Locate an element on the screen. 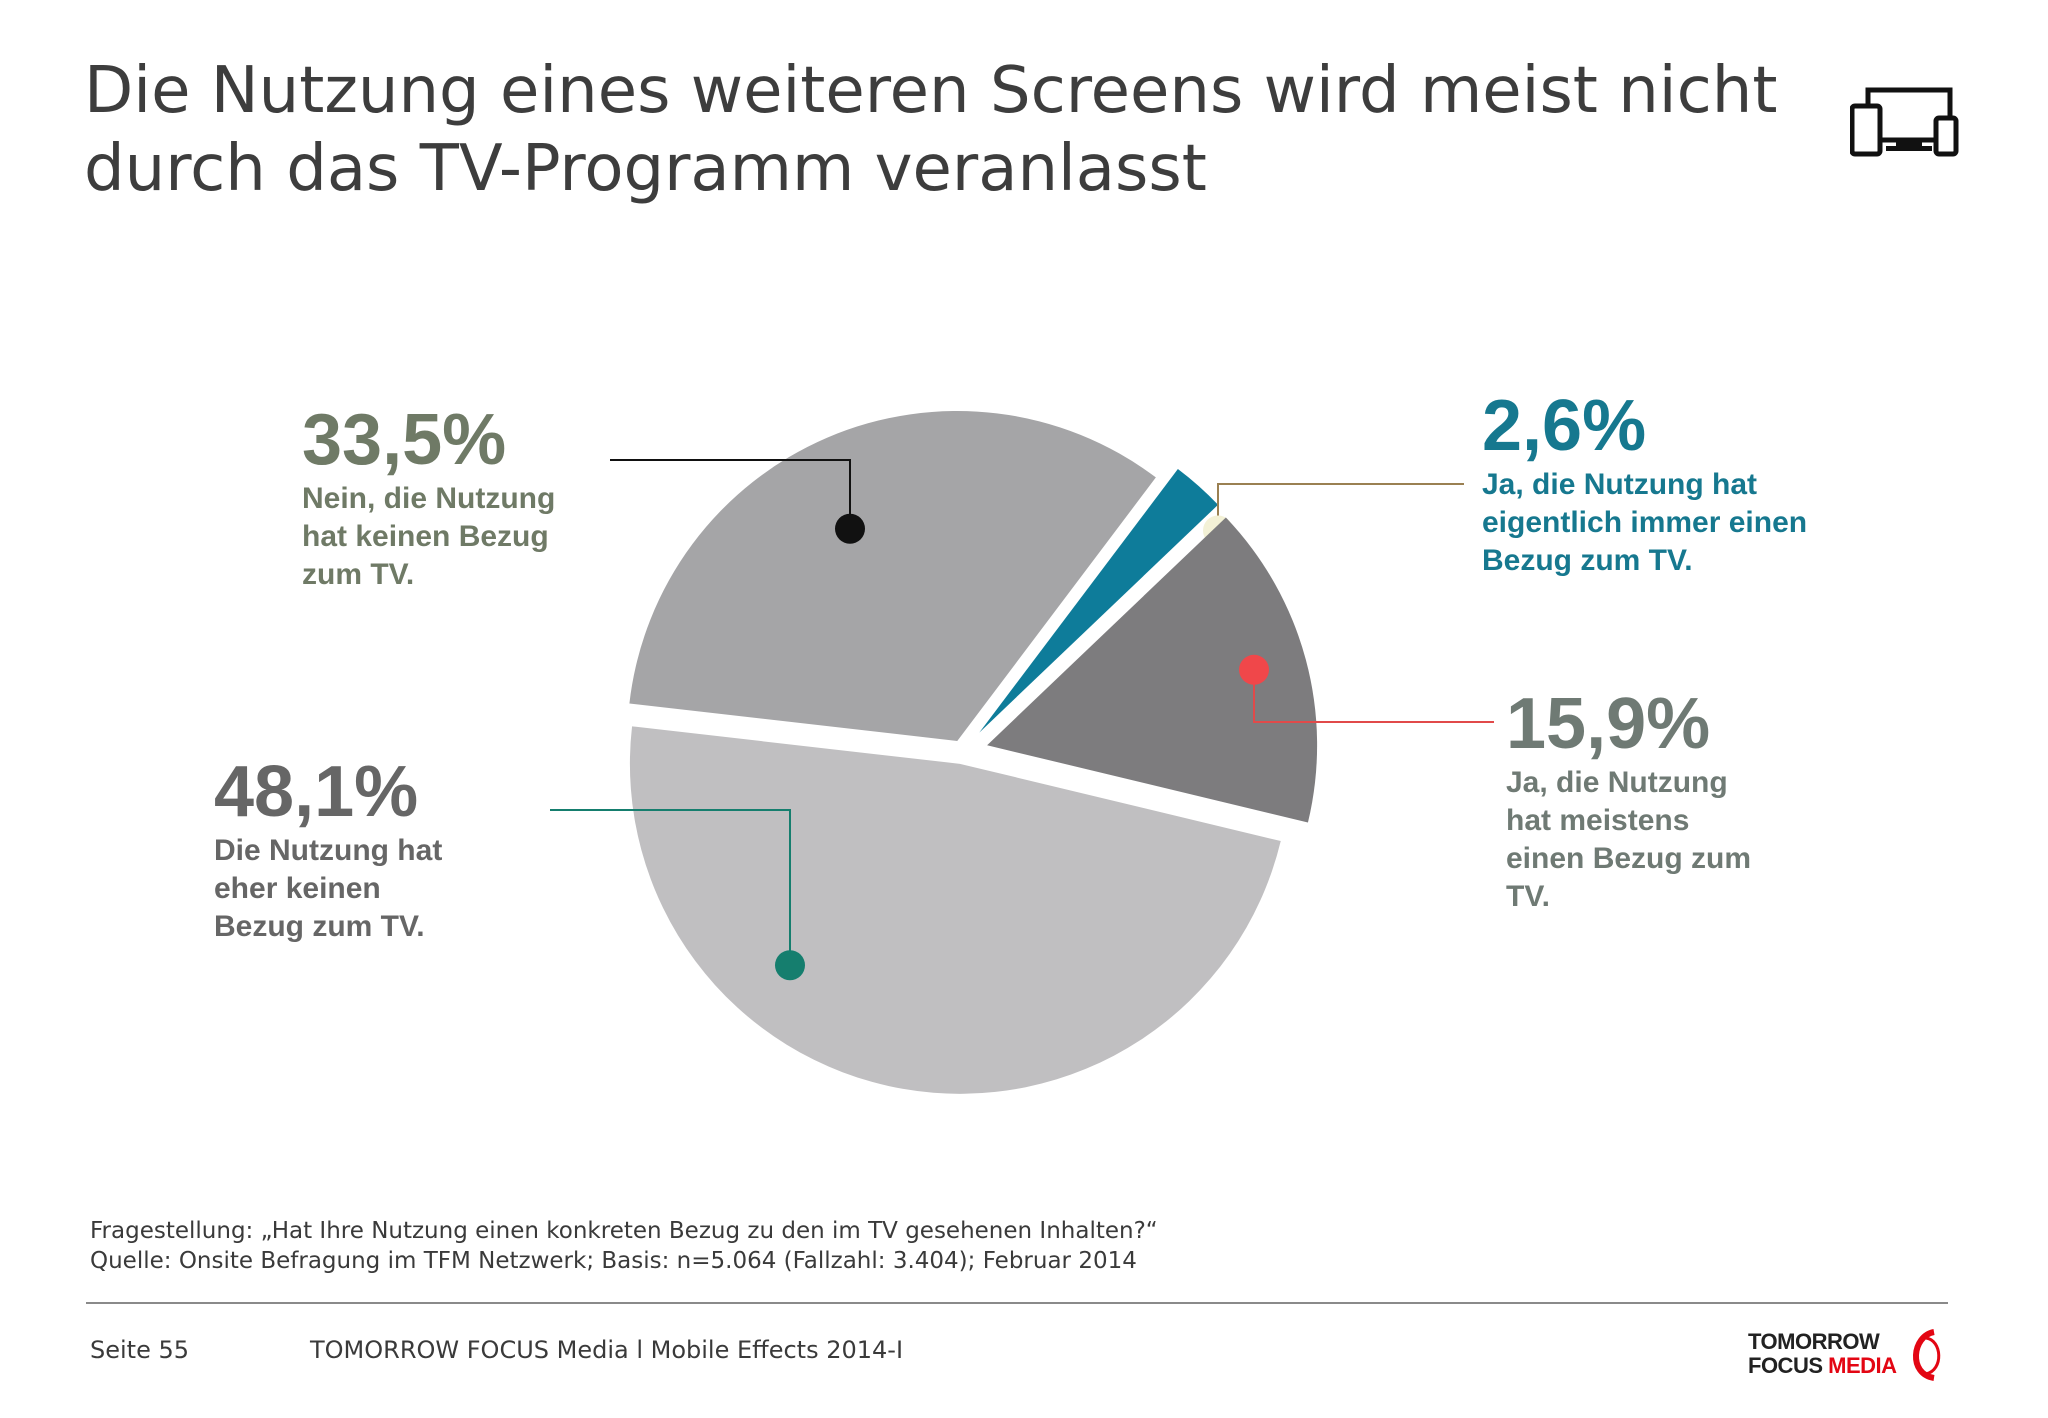  logo-swoosh-icon is located at coordinates (1927, 1355).